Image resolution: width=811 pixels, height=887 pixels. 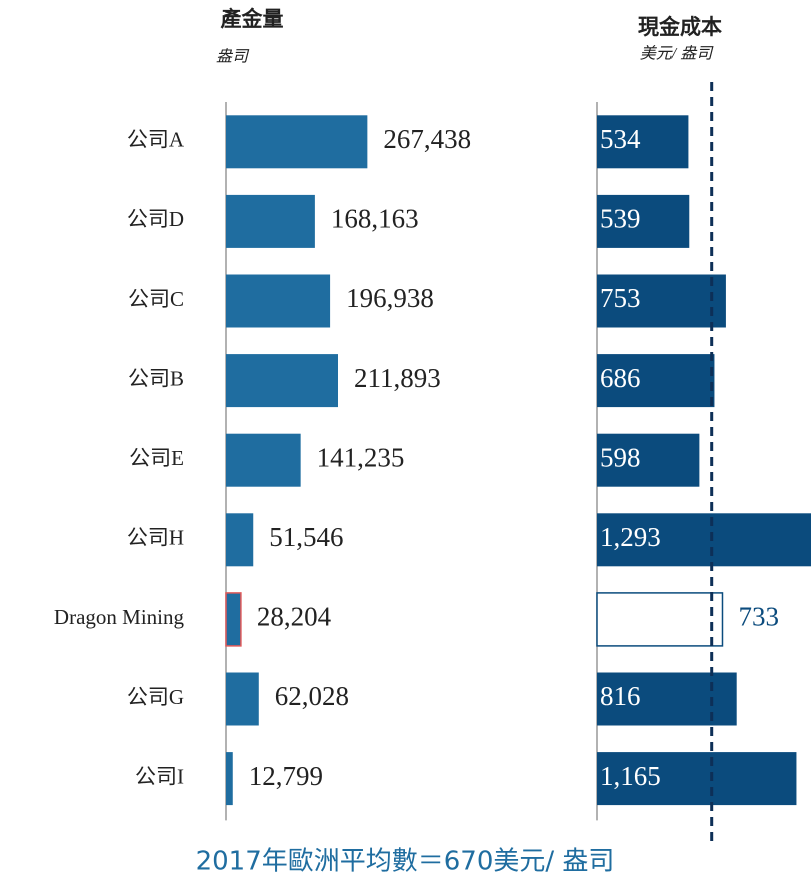 What do you see at coordinates (156, 458) in the screenshot?
I see `category-label: 公司E` at bounding box center [156, 458].